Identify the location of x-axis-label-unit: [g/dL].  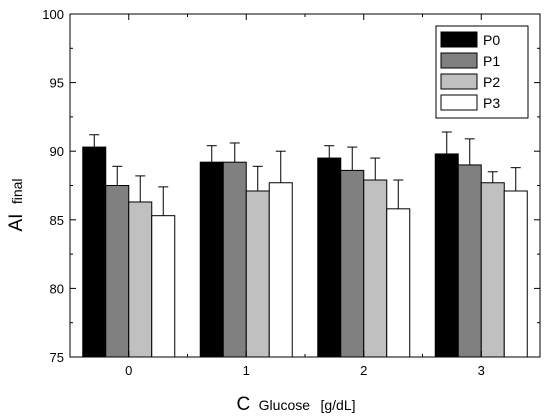
(337, 405).